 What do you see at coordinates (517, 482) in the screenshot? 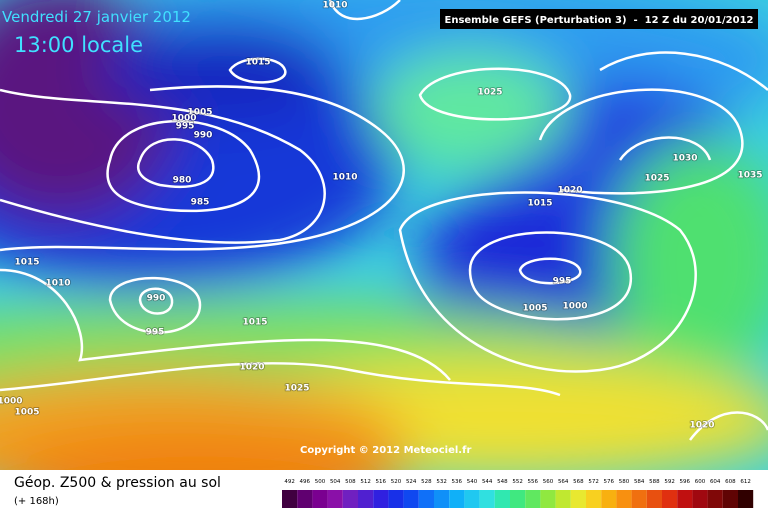
I see `legend-label: 552` at bounding box center [517, 482].